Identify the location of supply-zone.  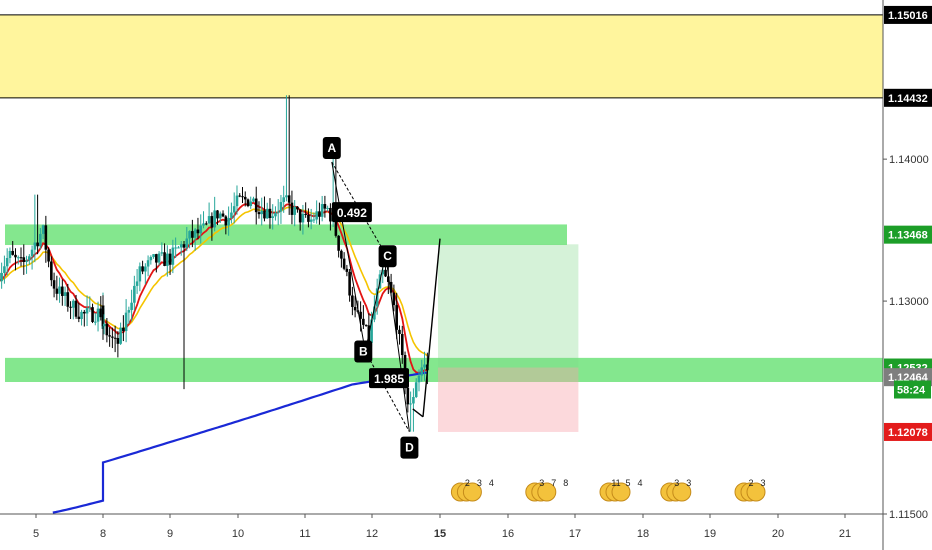
(441, 56).